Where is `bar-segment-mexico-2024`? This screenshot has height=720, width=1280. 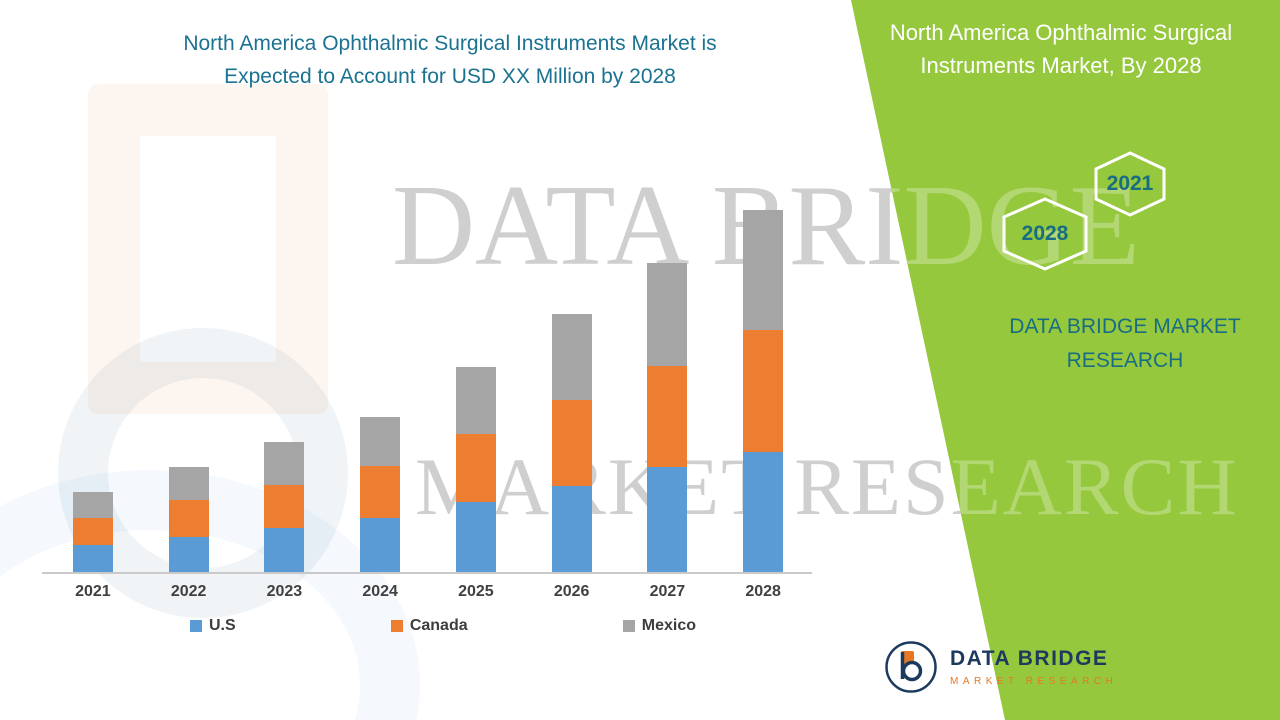
bar-segment-mexico-2024 is located at coordinates (380, 441).